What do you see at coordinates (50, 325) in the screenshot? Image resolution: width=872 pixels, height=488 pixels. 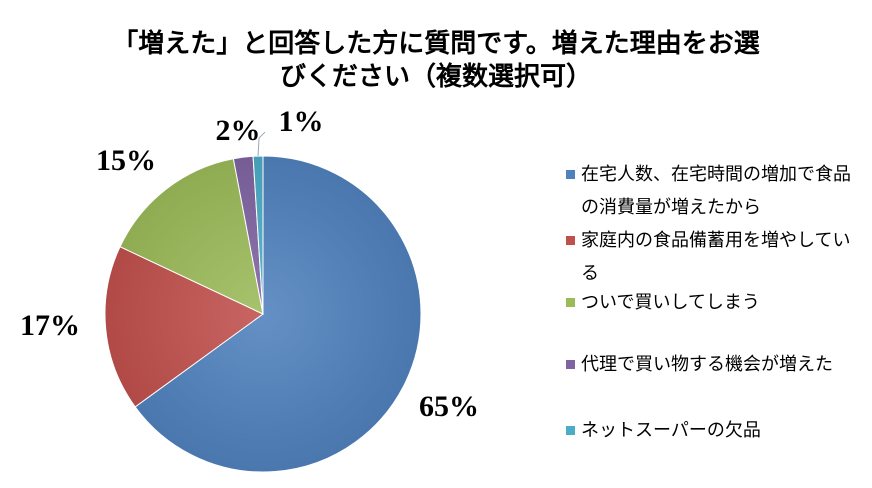 I see `data-label-stockpile: 17%` at bounding box center [50, 325].